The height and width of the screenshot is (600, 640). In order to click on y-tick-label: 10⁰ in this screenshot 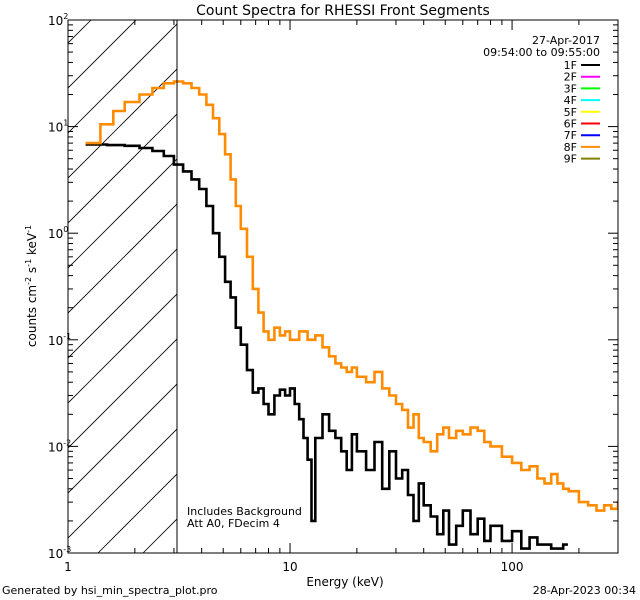, I will do `click(58, 233)`.